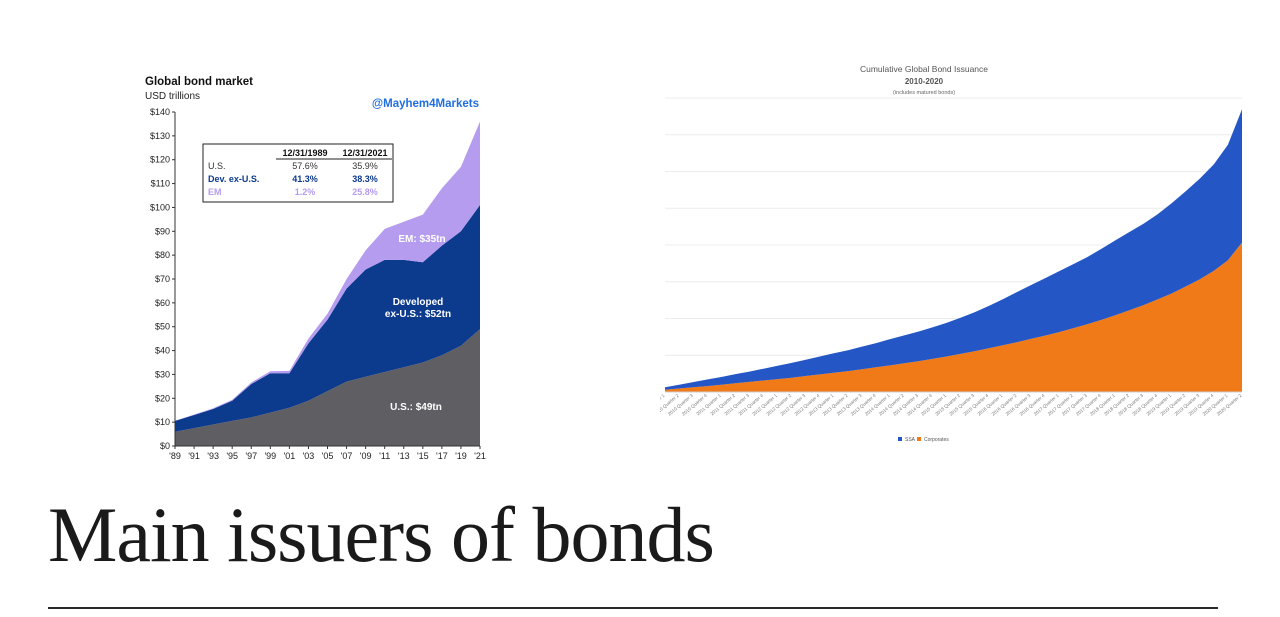 The image size is (1280, 617). Describe the element at coordinates (162, 374) in the screenshot. I see `y-tick-label: $30` at that location.